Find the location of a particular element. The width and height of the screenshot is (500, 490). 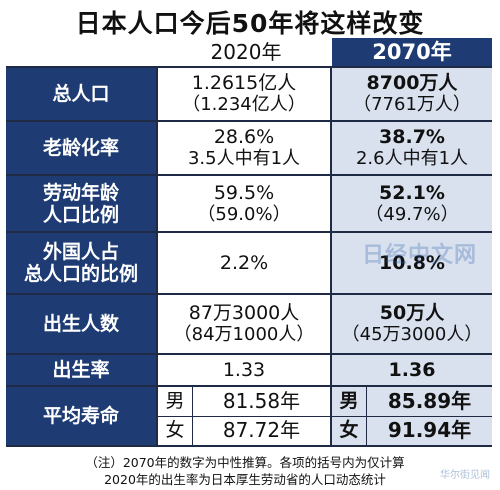

cell-2020: 男 81.58年 女 87.72年 is located at coordinates (245, 416).